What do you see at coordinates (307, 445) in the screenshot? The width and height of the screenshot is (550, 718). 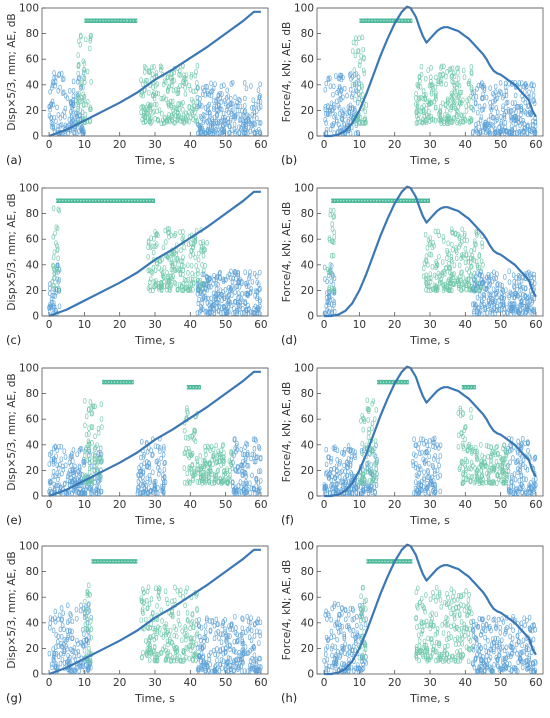 I see `y-tick-label: 40` at bounding box center [307, 445].